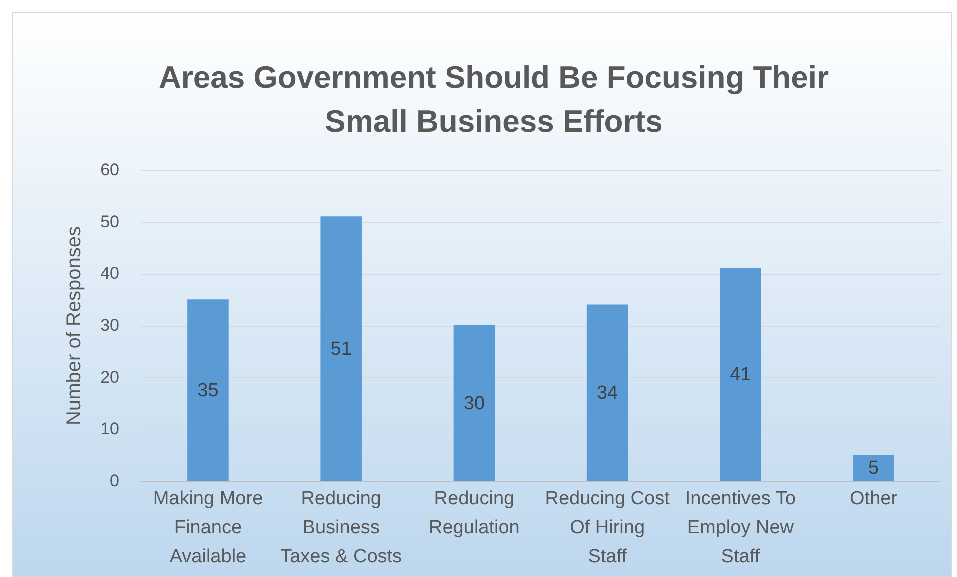  Describe the element at coordinates (110, 377) in the screenshot. I see `y-tick-label: 20` at that location.